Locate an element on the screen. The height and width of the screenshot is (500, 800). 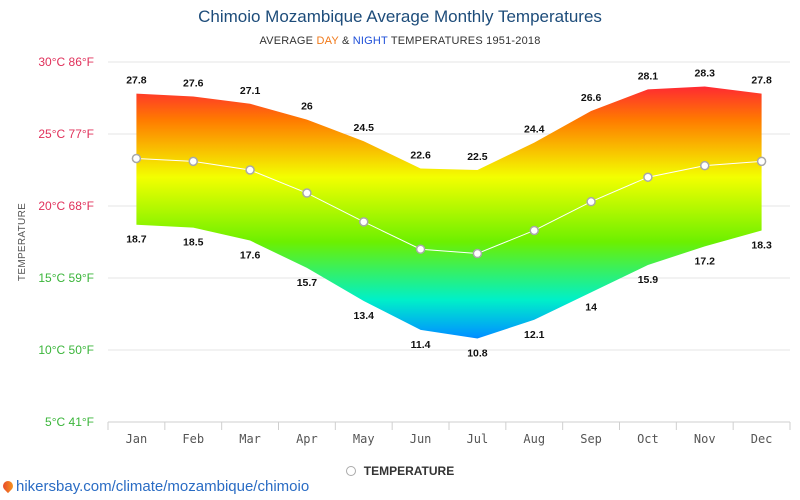
y-axis-label: TEMPERATURE is located at coordinates (22, 242).